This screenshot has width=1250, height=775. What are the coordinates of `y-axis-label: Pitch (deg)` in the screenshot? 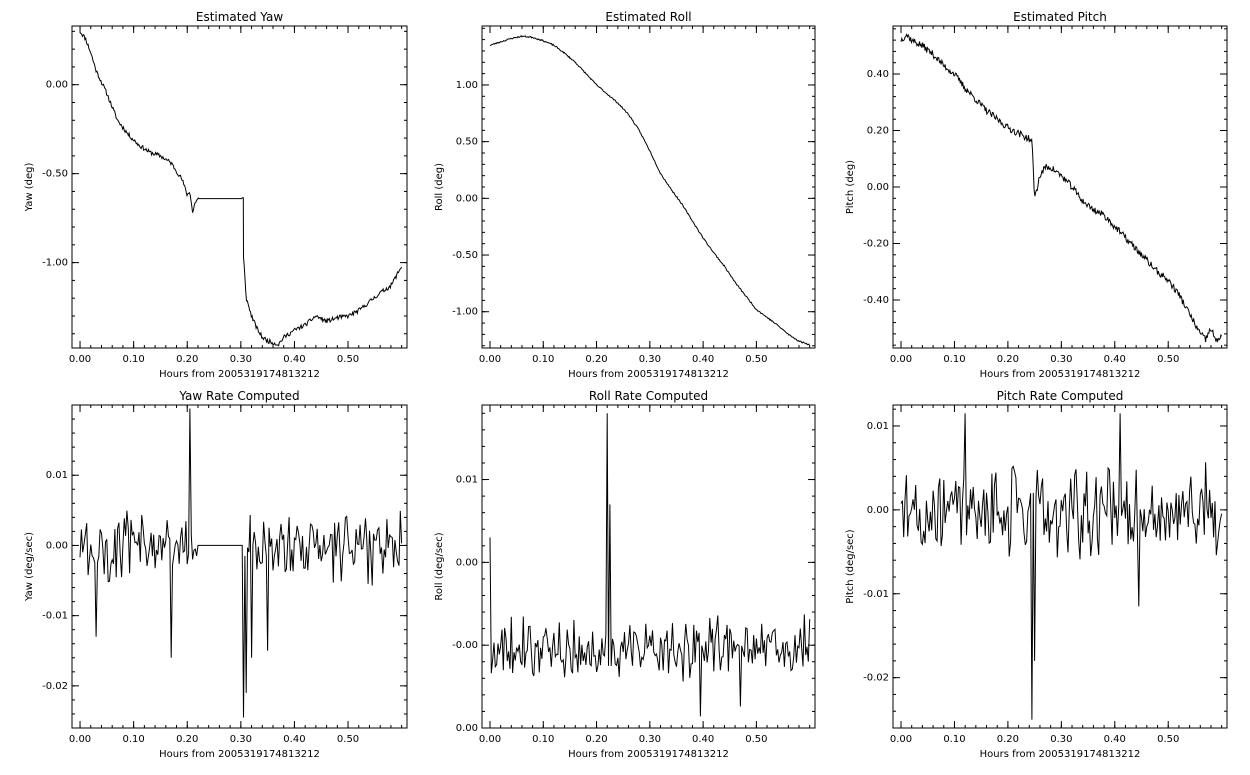 It's located at (850, 187).